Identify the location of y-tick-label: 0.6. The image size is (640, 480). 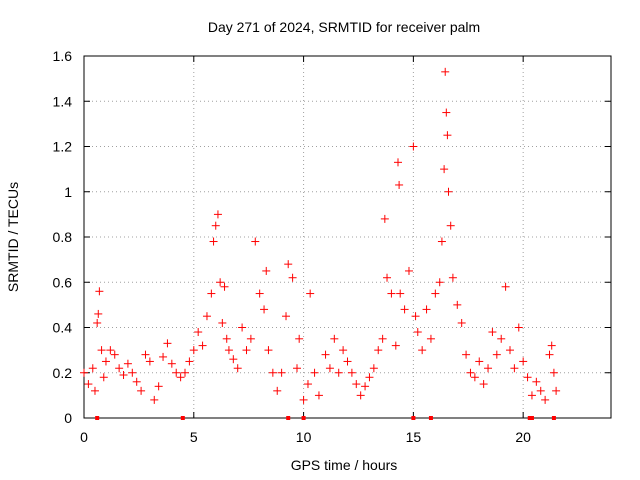
(63, 282).